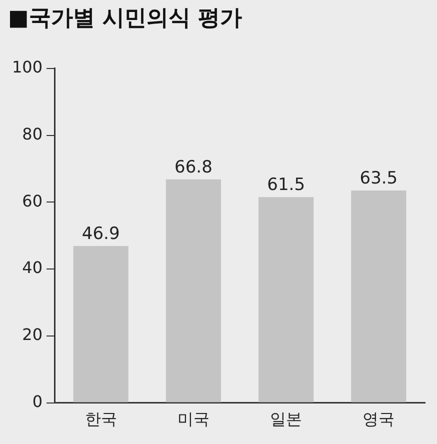 This screenshot has height=444, width=437. Describe the element at coordinates (101, 234) in the screenshot. I see `data-label: 46.9` at that location.